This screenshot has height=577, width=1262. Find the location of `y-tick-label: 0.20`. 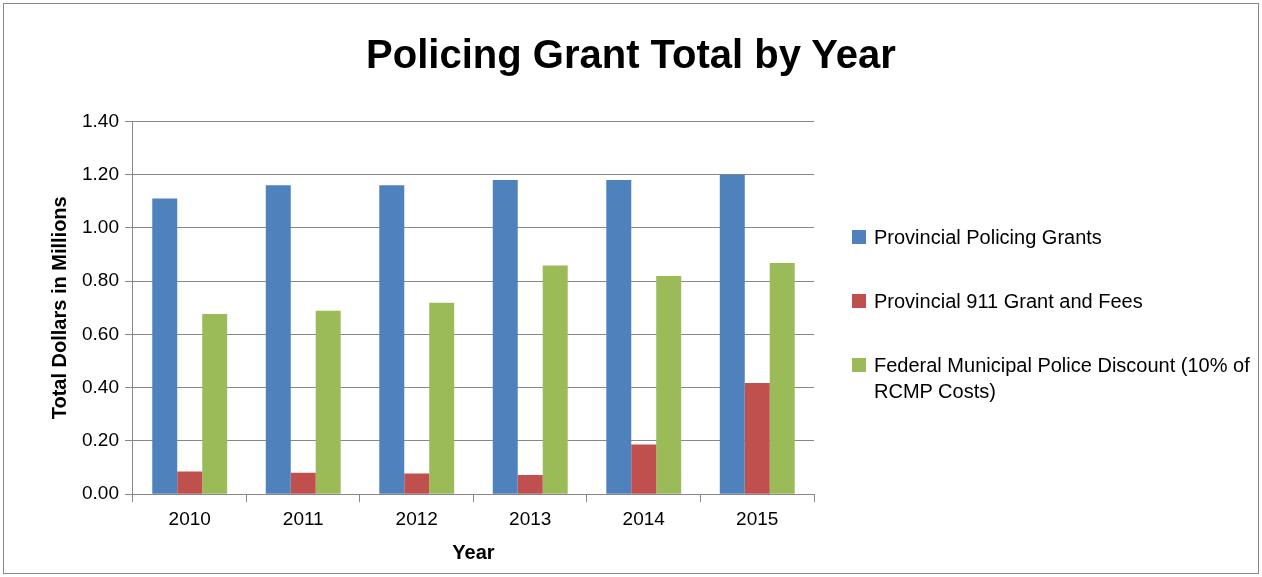

y-tick-label: 0.20 is located at coordinates (100, 440).